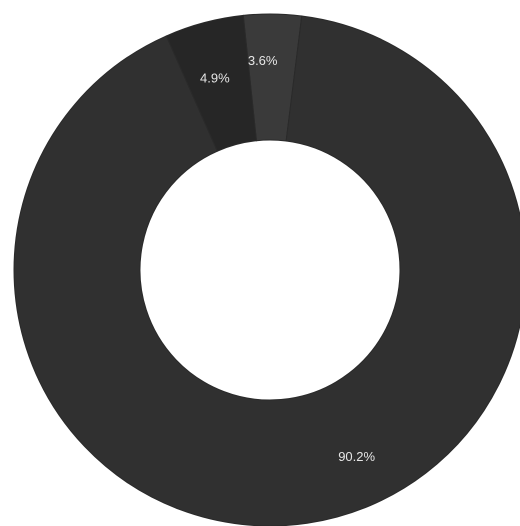 This screenshot has height=526, width=520. Describe the element at coordinates (263, 60) in the screenshot. I see `slice-label-2: 3.6%` at that location.